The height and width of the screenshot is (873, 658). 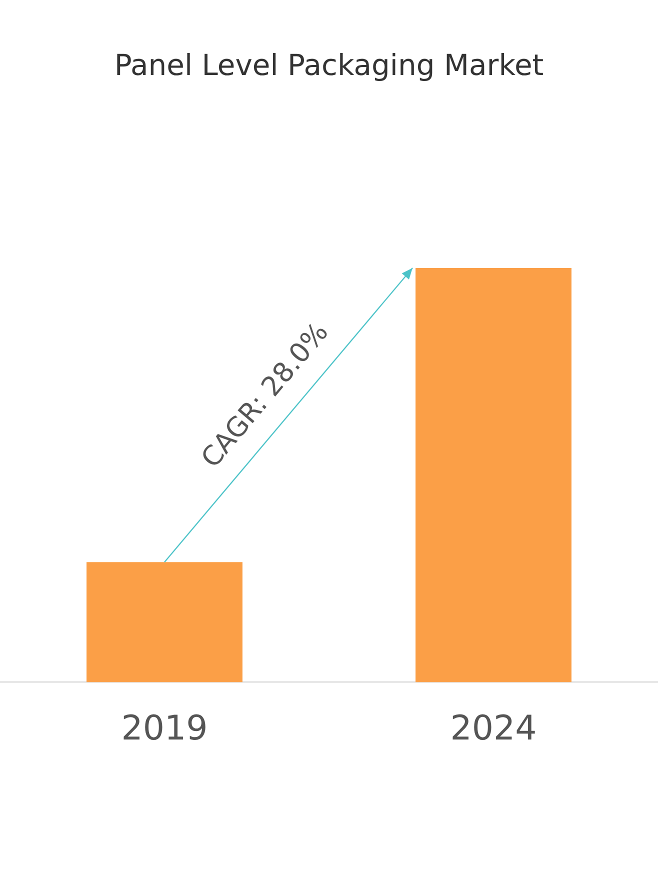 I want to click on x-tick-label: 2019, so click(x=164, y=728).